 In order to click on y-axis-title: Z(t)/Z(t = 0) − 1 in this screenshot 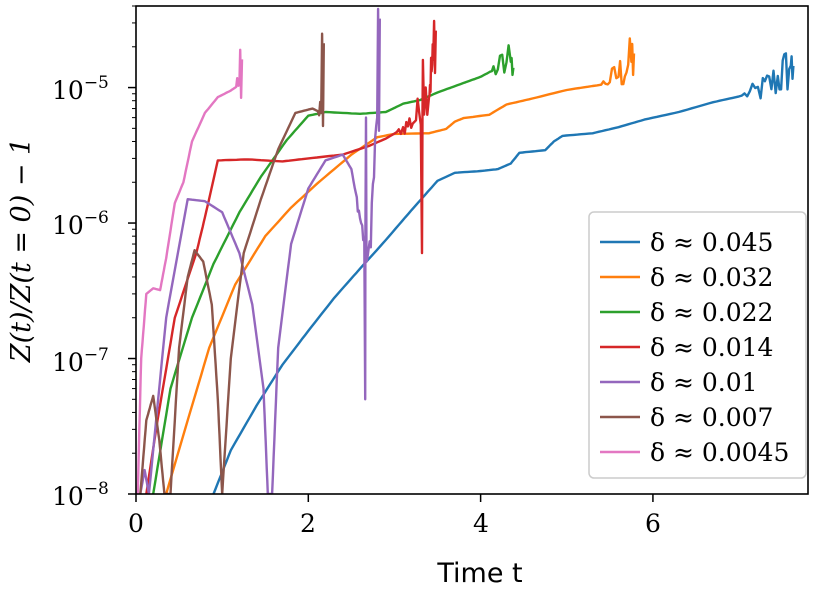, I will do `click(21, 250)`.